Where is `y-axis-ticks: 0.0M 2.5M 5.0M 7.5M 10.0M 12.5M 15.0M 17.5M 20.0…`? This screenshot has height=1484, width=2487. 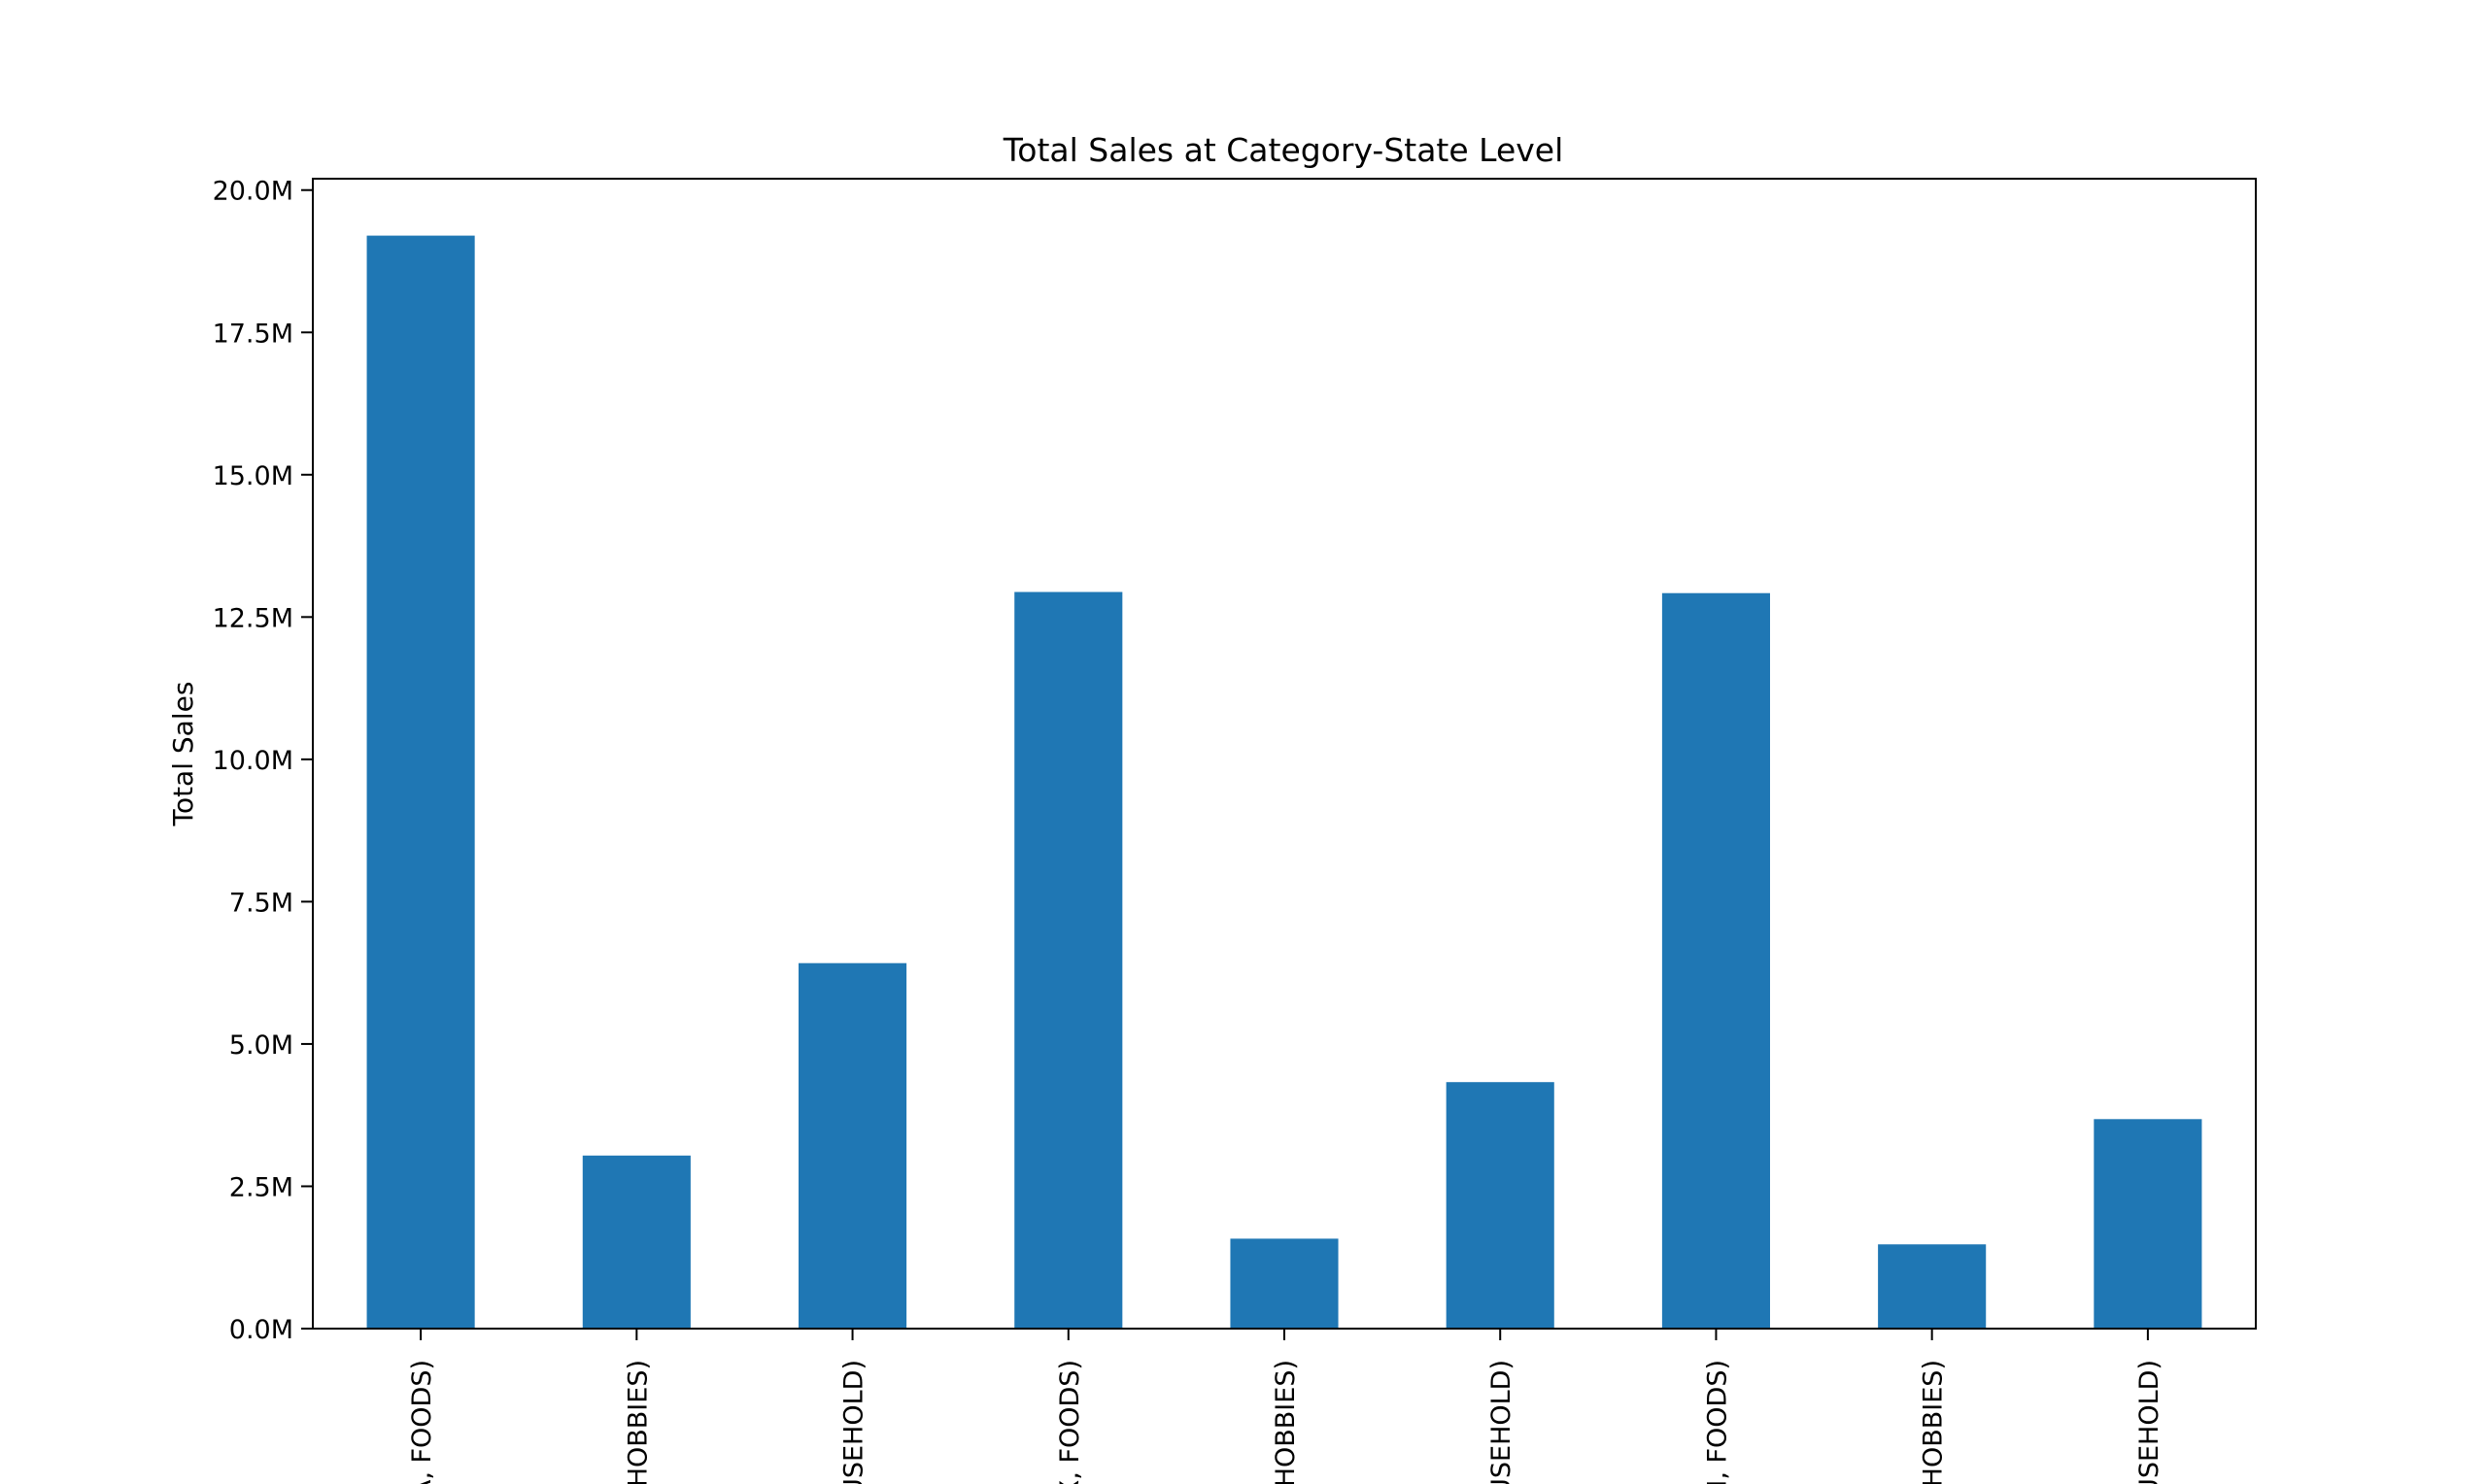
y-axis-ticks: 0.0M 2.5M 5.0M 7.5M 10.0M 12.5M 15.0M 17.5M 20.0… is located at coordinates (263, 761).